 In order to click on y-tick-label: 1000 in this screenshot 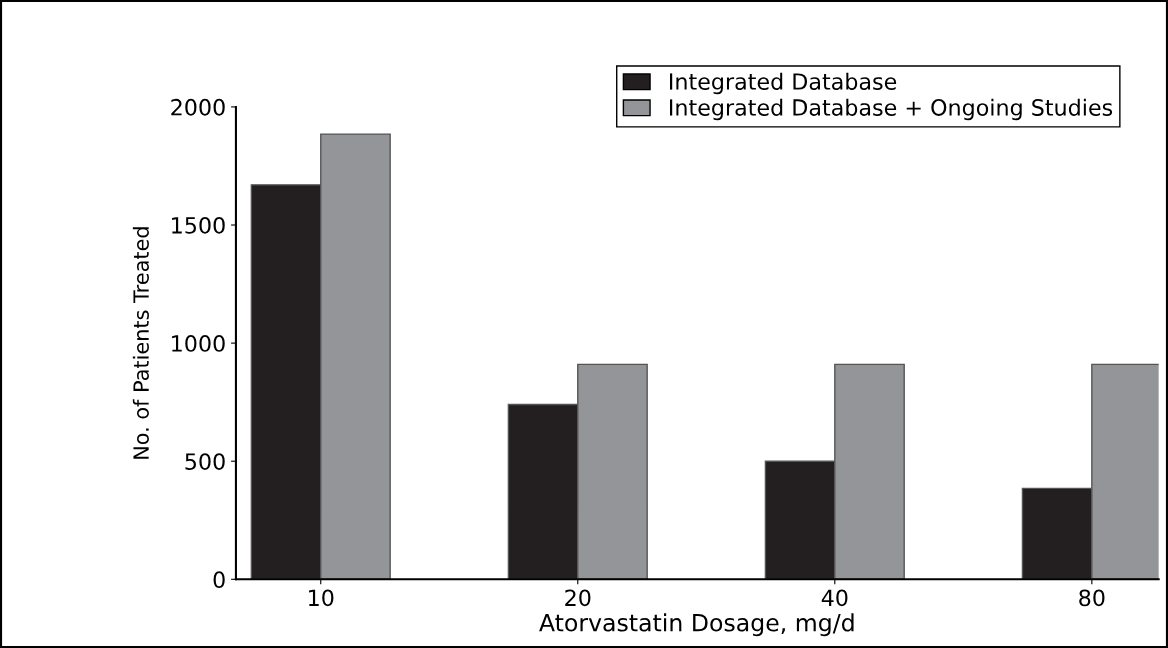, I will do `click(198, 343)`.